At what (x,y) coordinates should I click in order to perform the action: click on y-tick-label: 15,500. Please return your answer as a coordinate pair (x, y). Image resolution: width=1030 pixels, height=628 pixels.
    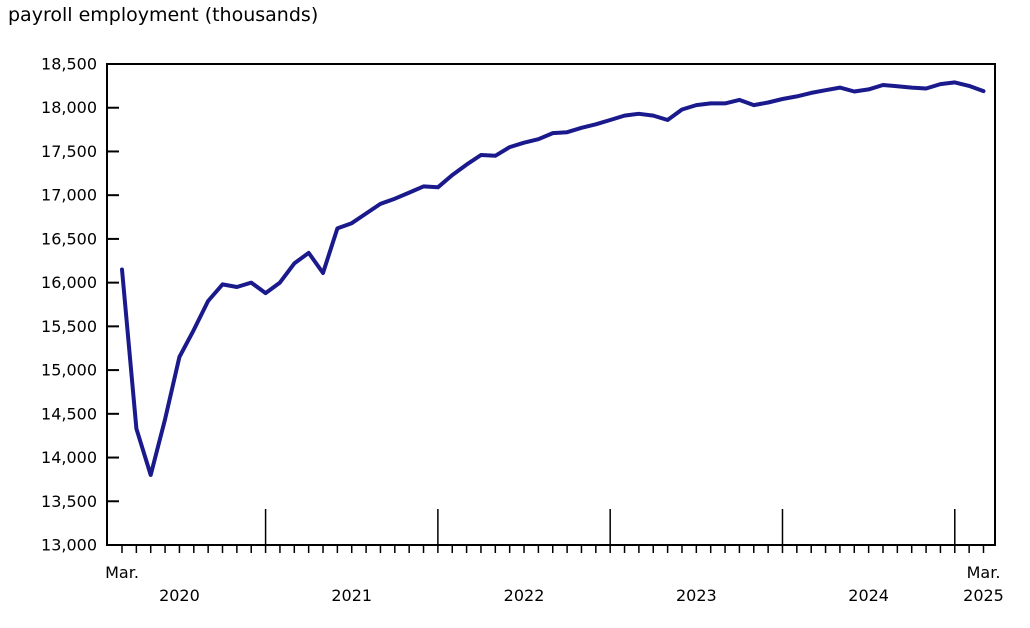
    Looking at the image, I should click on (69, 326).